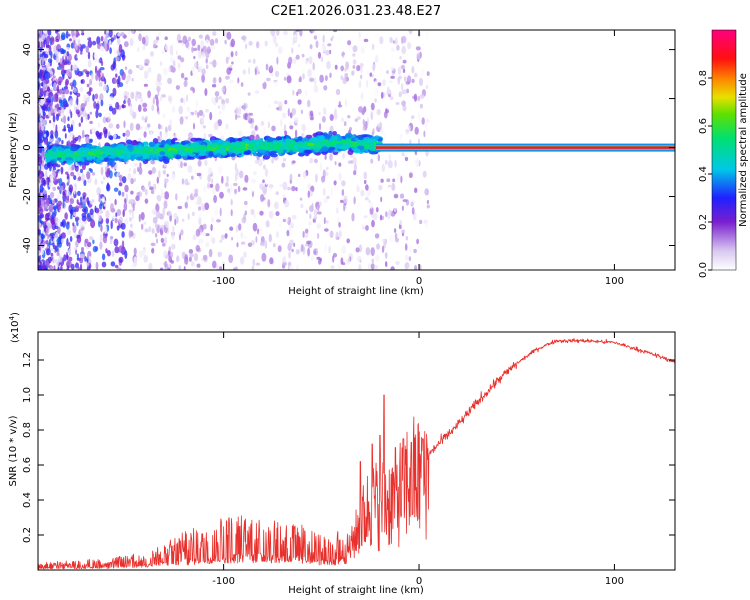 The width and height of the screenshot is (750, 600). Describe the element at coordinates (27, 360) in the screenshot. I see `snr-y-tick-label: 1.2` at that location.